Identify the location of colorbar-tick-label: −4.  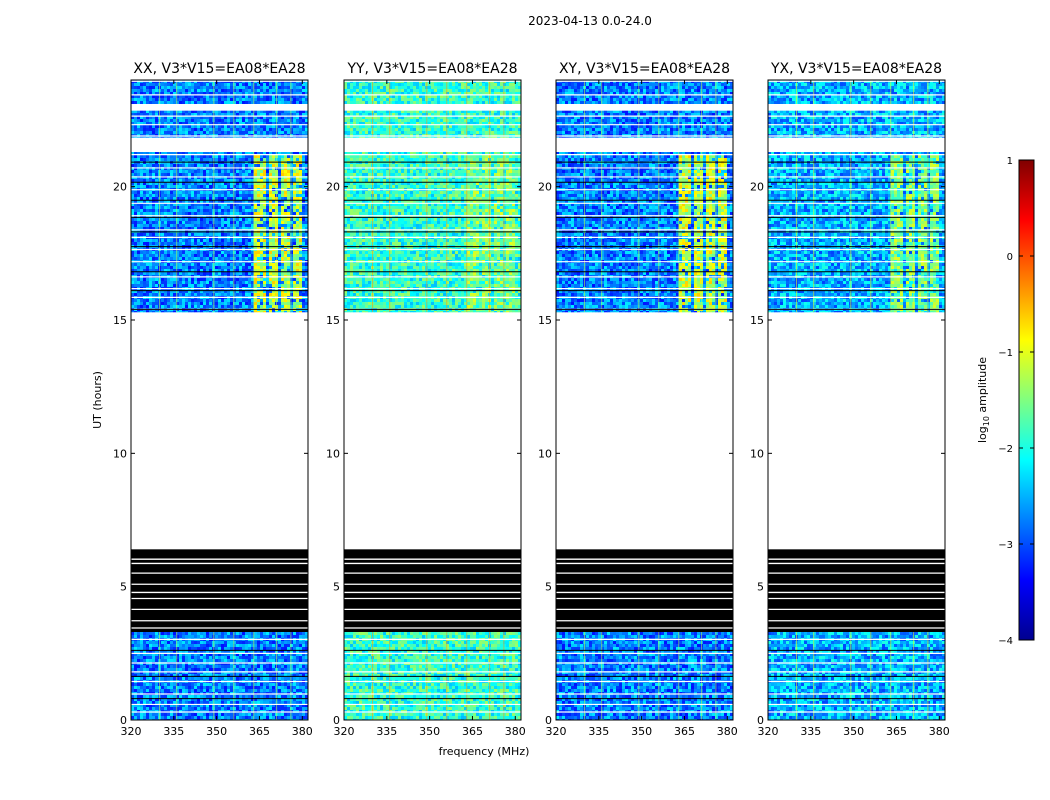
(1005, 641).